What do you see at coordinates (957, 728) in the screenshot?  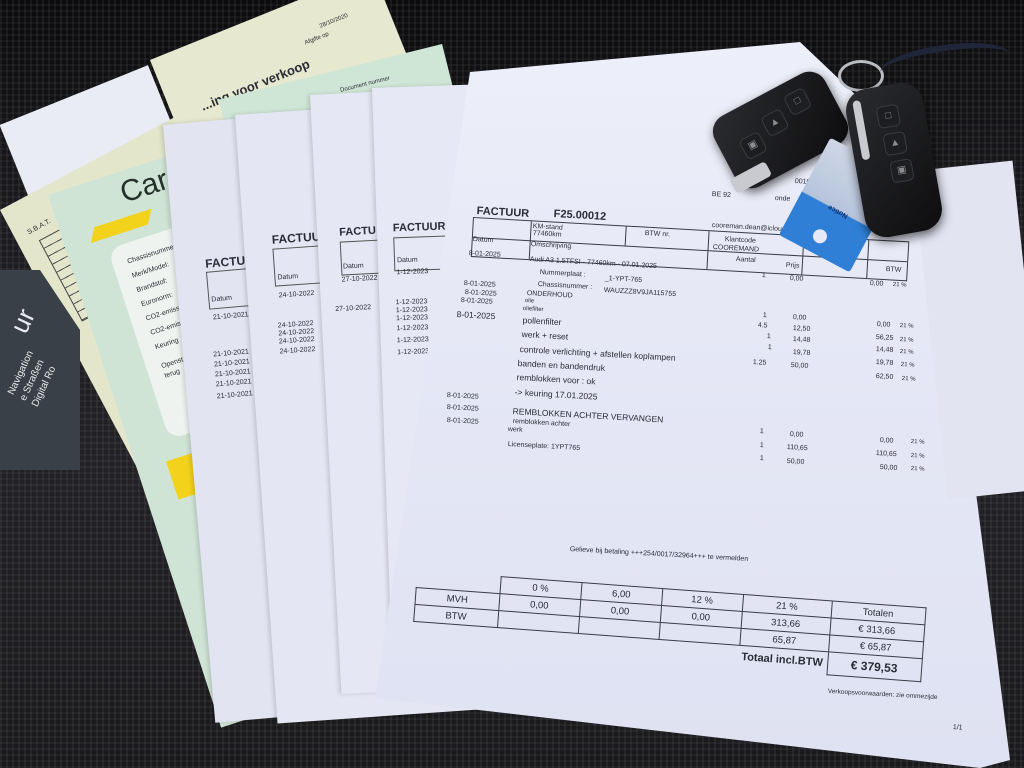 I see `page-number: 1/1` at bounding box center [957, 728].